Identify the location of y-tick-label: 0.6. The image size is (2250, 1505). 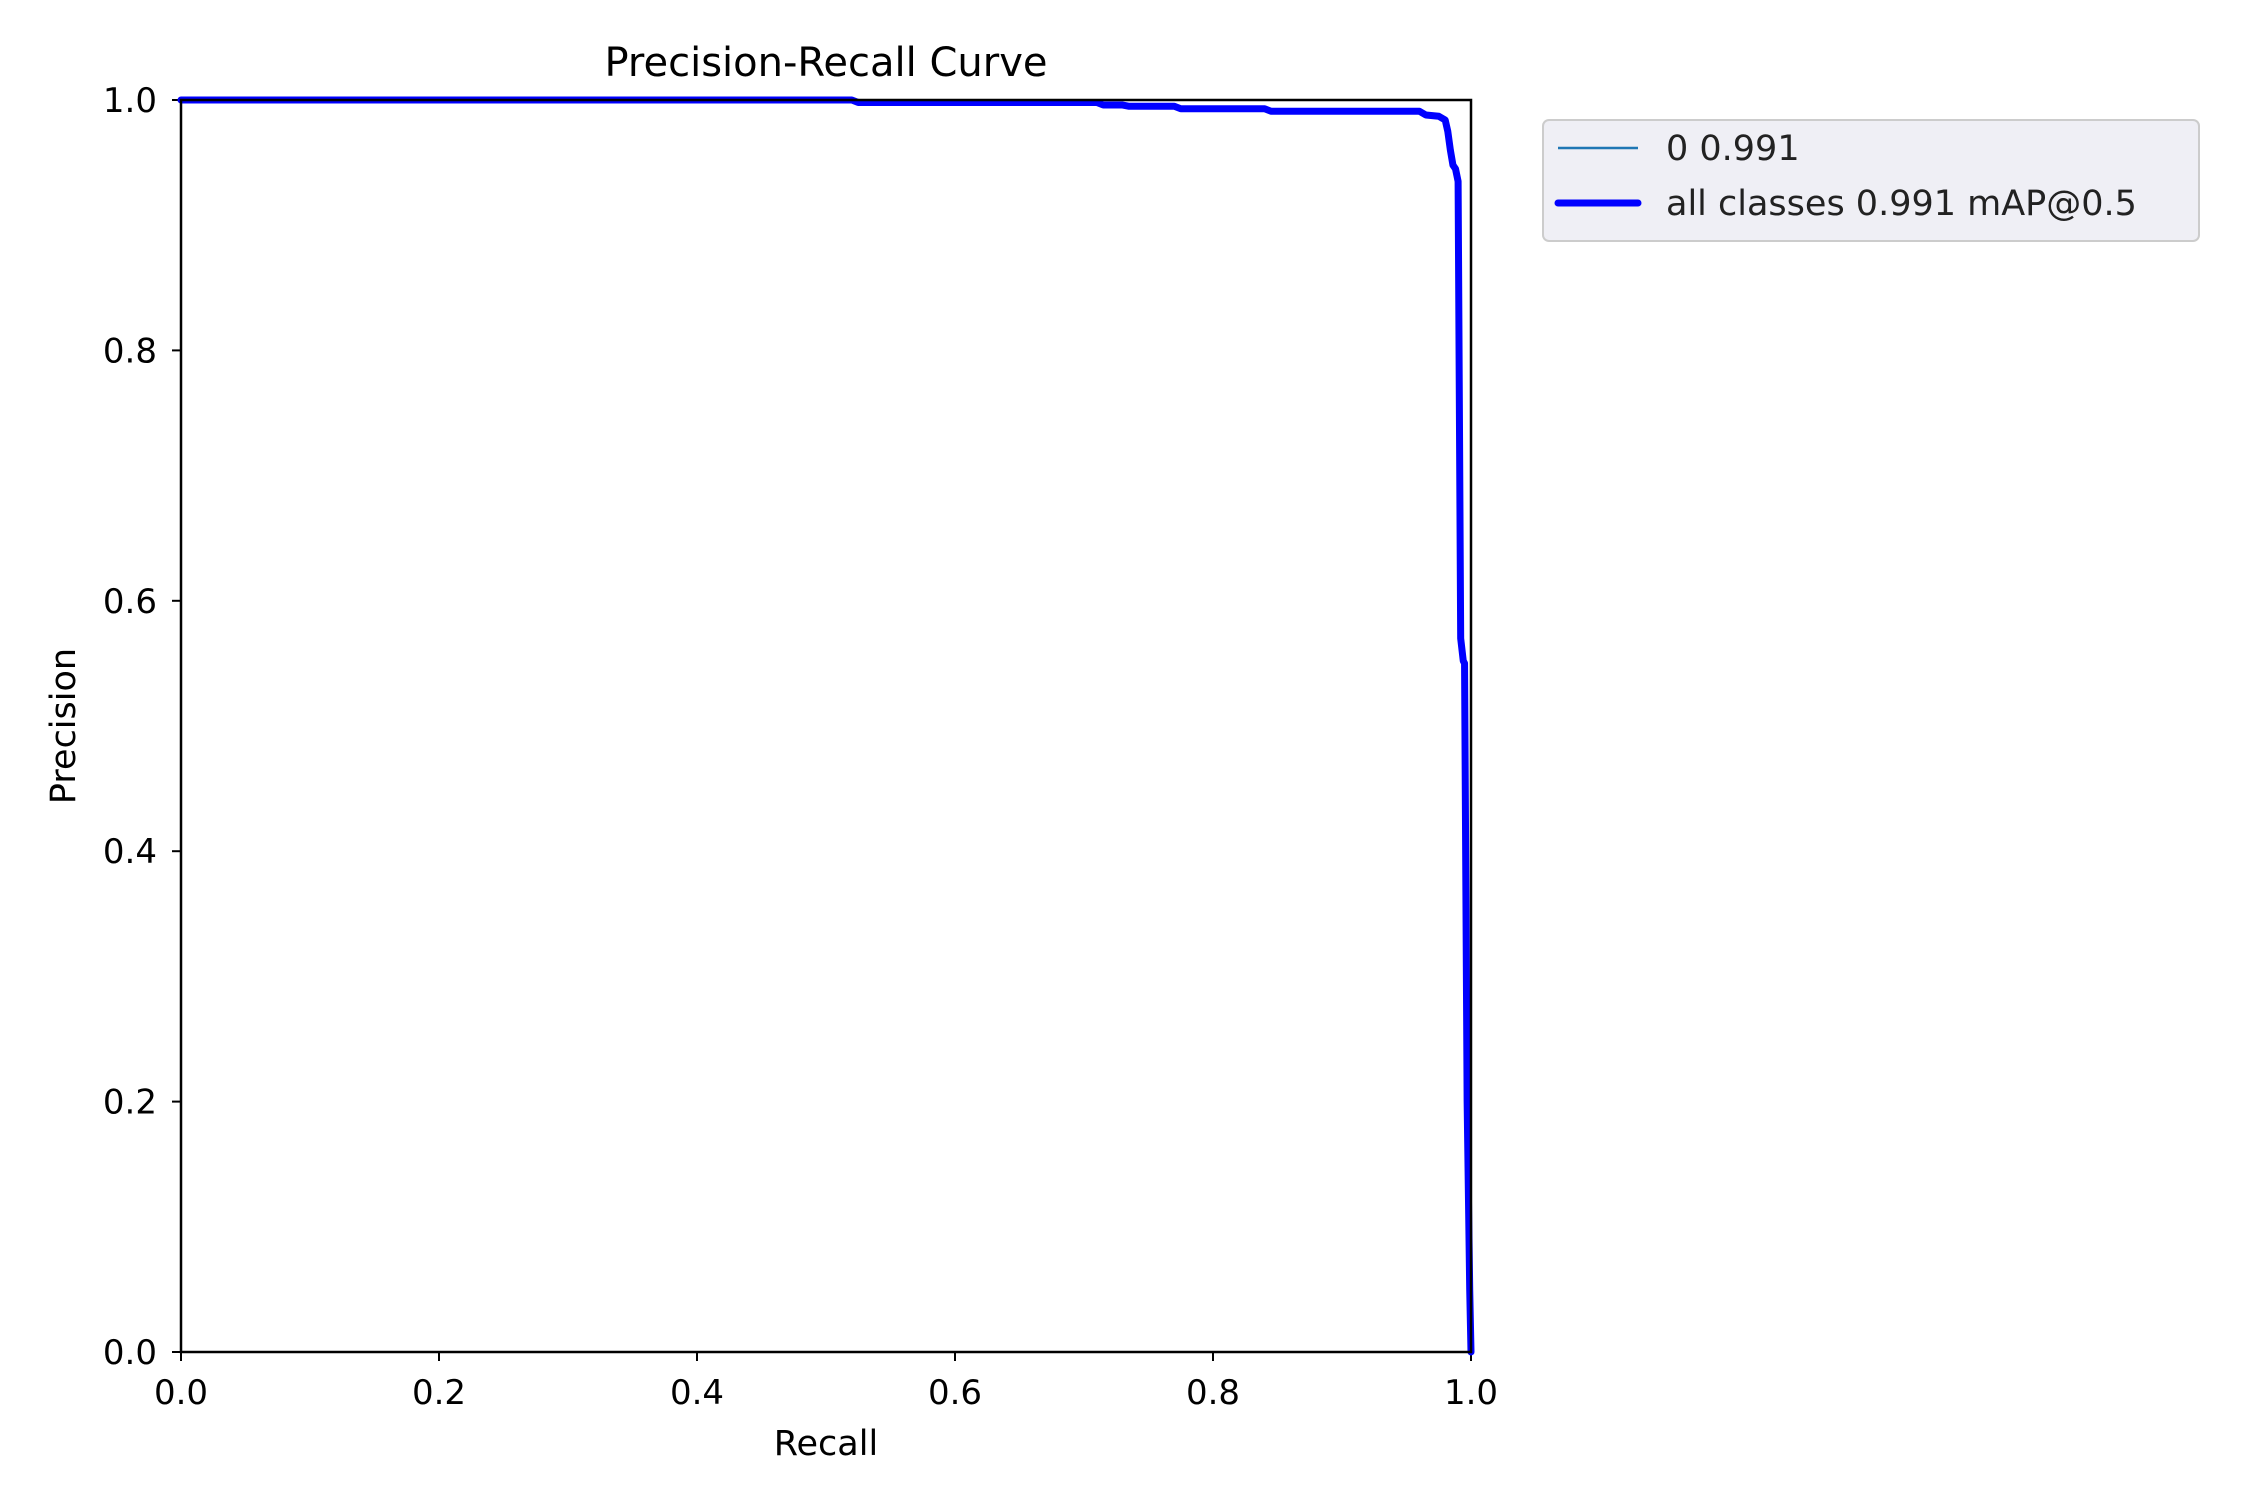
(130, 602).